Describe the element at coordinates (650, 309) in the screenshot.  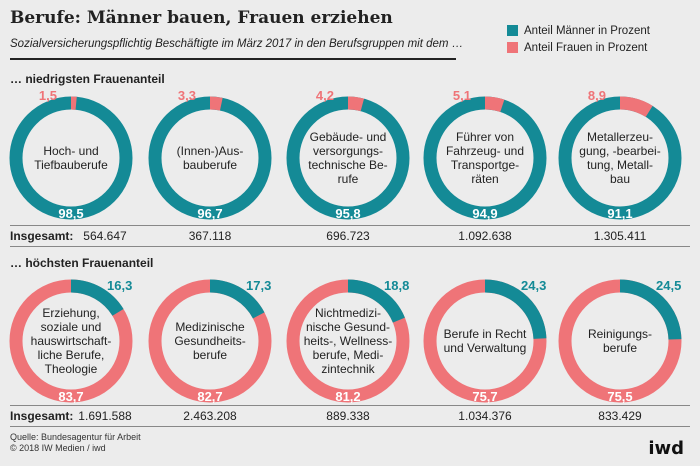
I see `donut-slice-minor-g1-c4` at that location.